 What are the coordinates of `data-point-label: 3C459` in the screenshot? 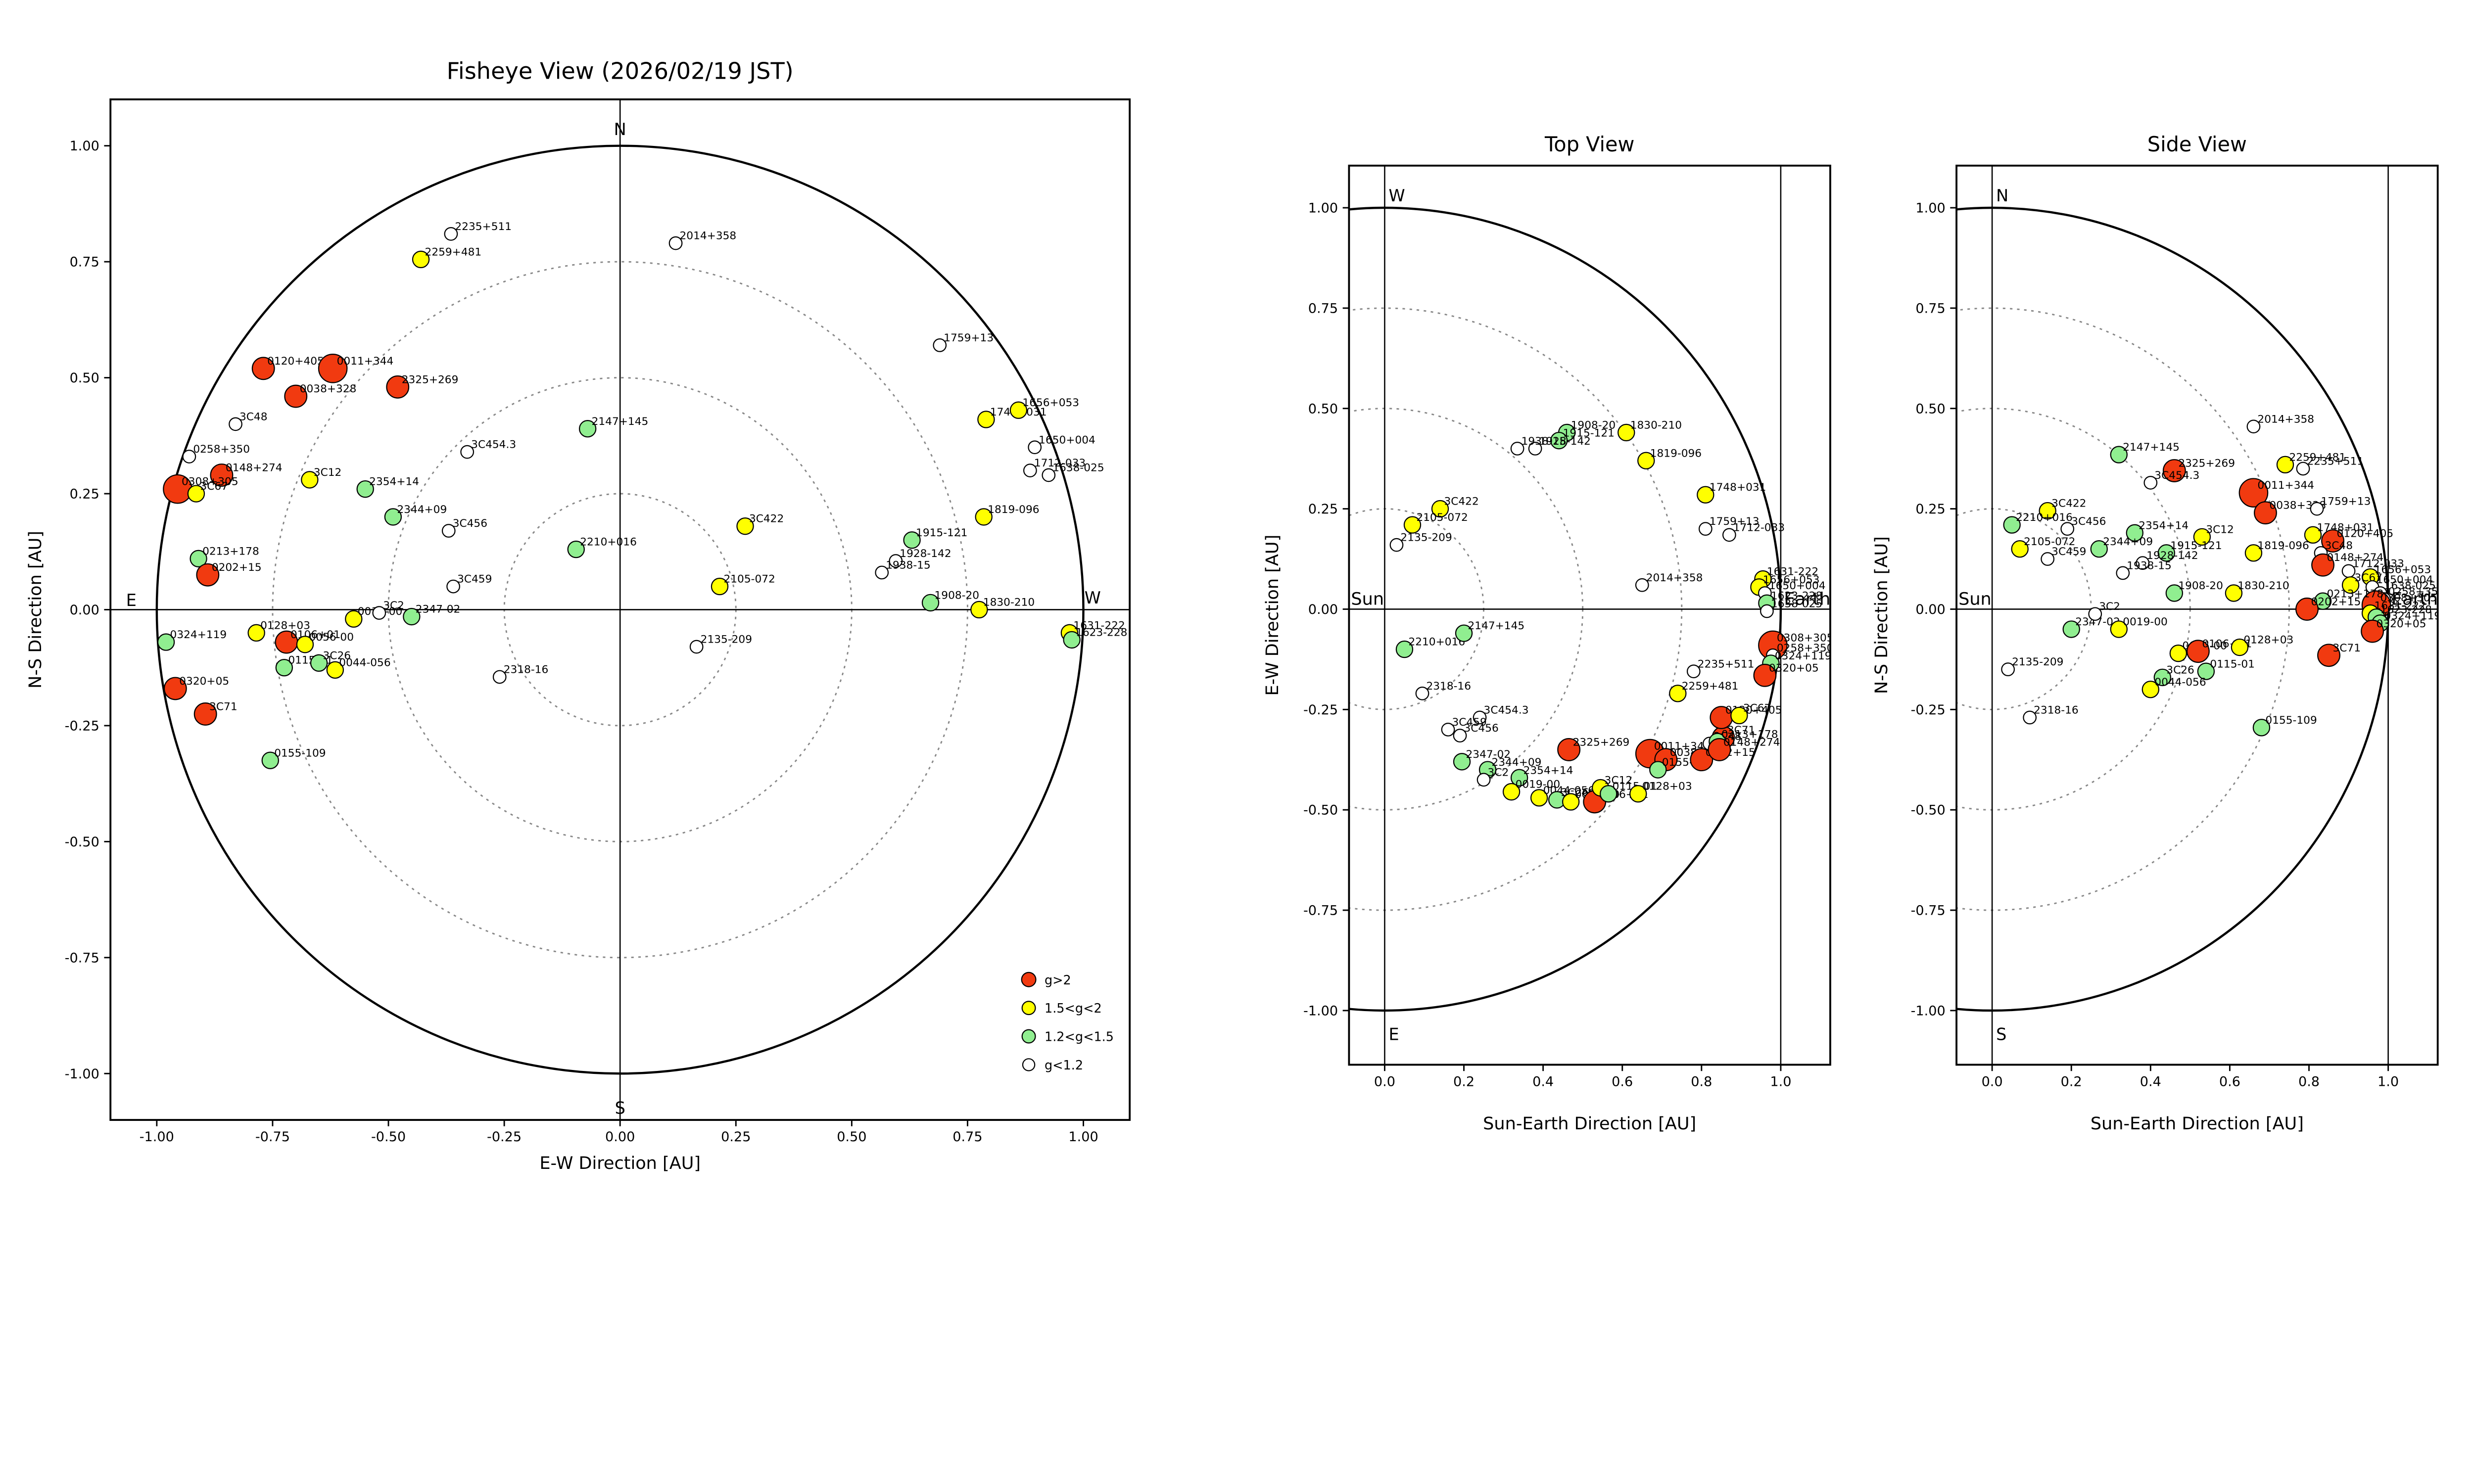 It's located at (2068, 552).